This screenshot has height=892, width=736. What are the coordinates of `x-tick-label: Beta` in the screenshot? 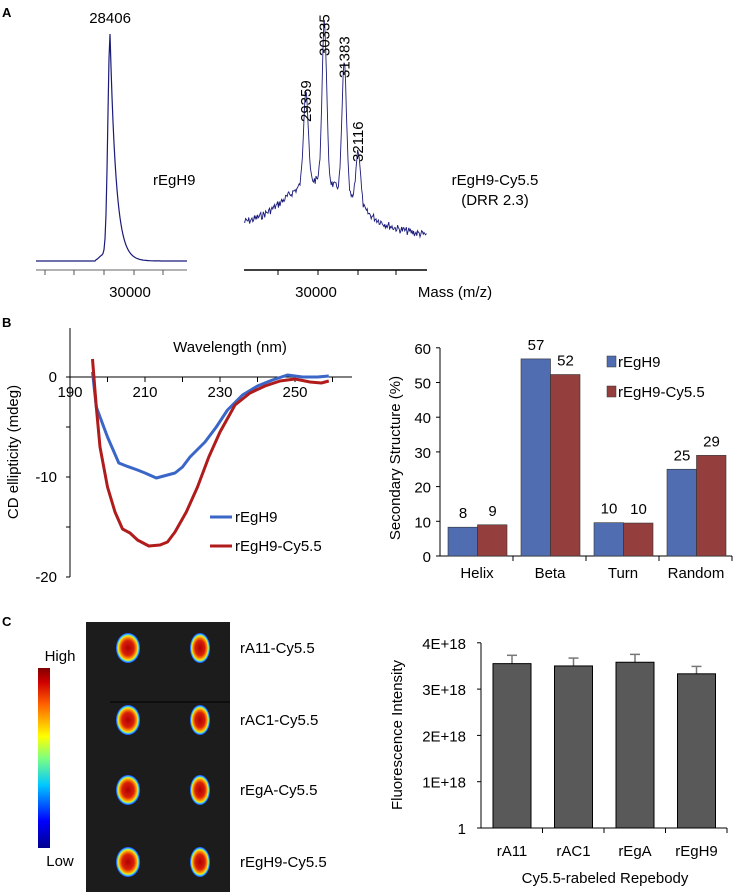 It's located at (551, 573).